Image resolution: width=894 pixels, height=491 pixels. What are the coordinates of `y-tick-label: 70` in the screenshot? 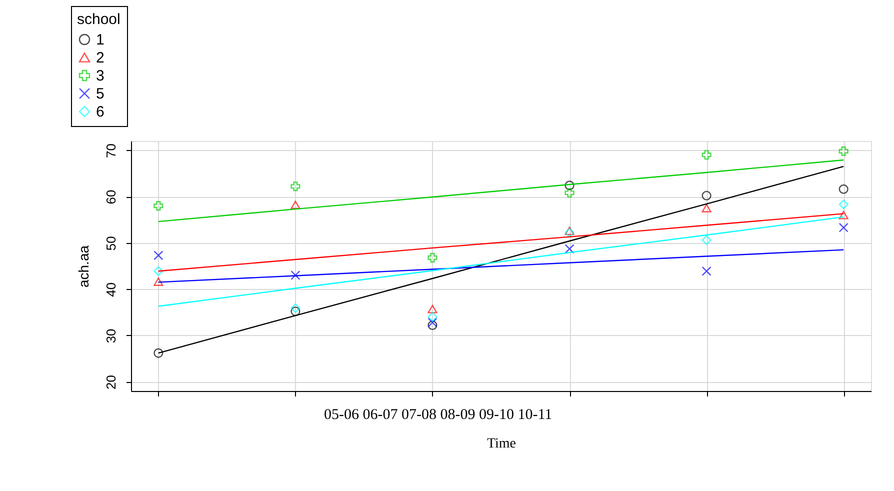 It's located at (111, 151).